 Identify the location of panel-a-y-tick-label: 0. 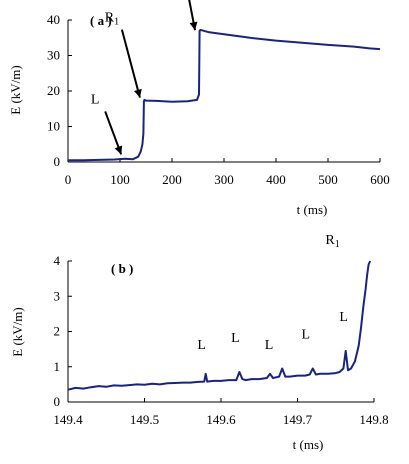
(57, 161).